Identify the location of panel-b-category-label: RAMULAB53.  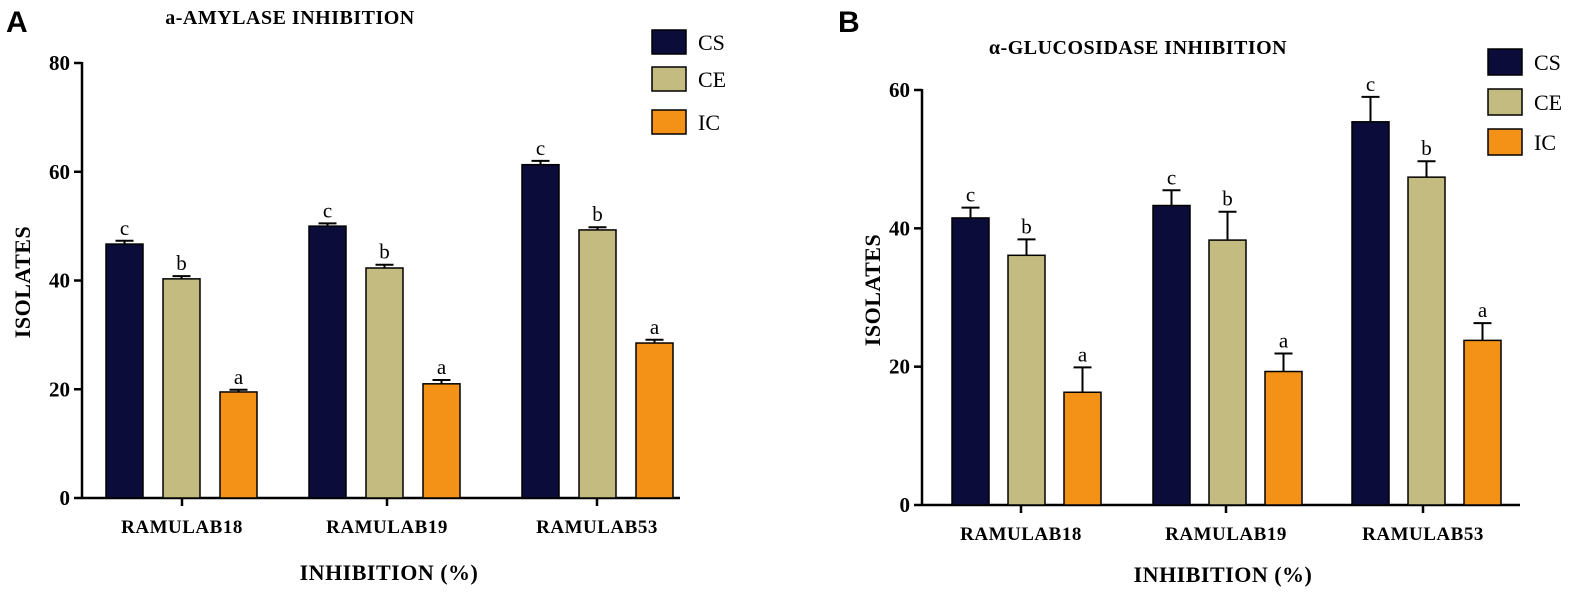
(1423, 534).